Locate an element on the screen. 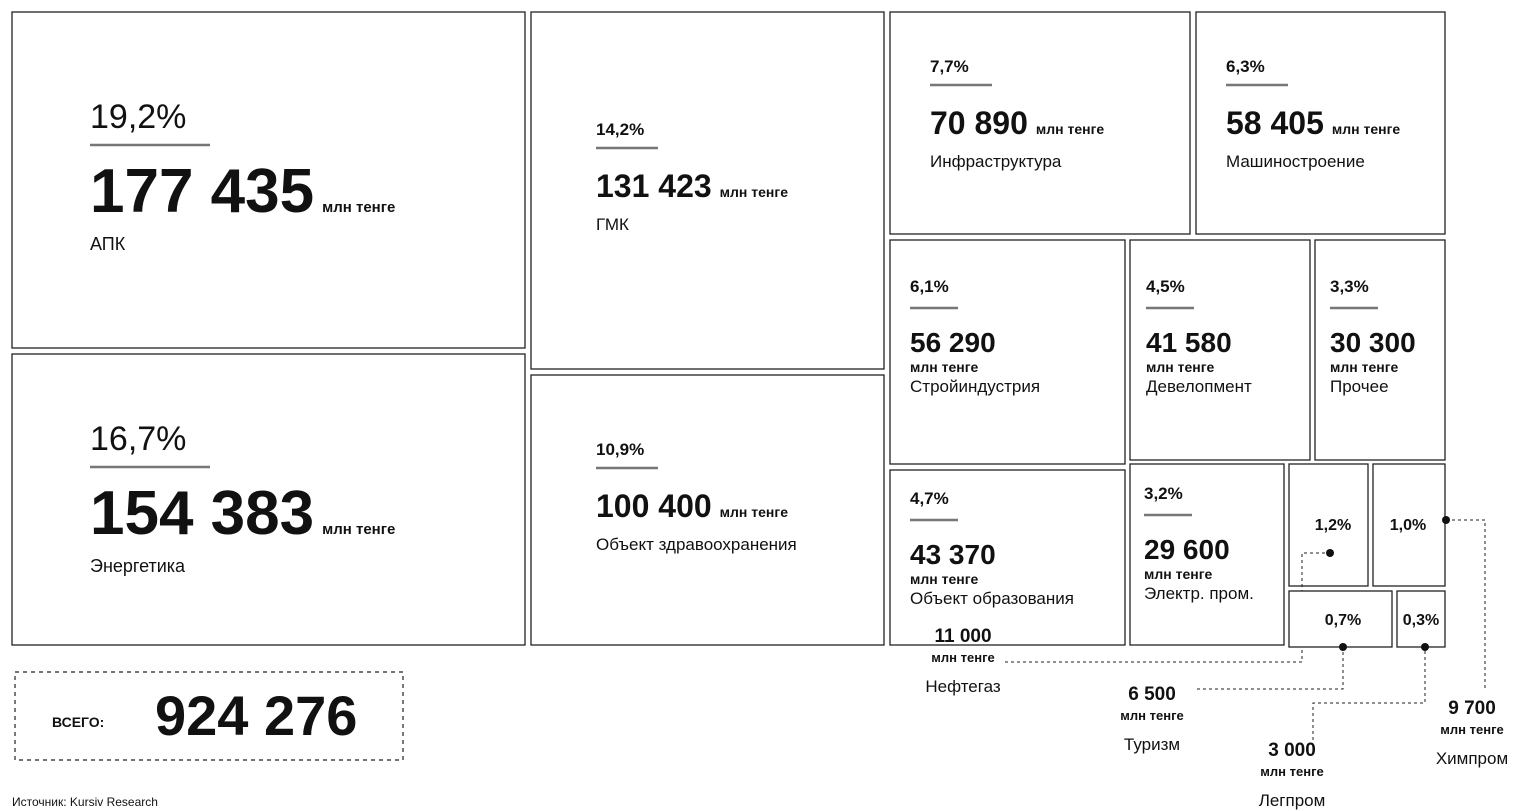 The image size is (1523, 811). value-label: 6 500 is located at coordinates (1152, 694).